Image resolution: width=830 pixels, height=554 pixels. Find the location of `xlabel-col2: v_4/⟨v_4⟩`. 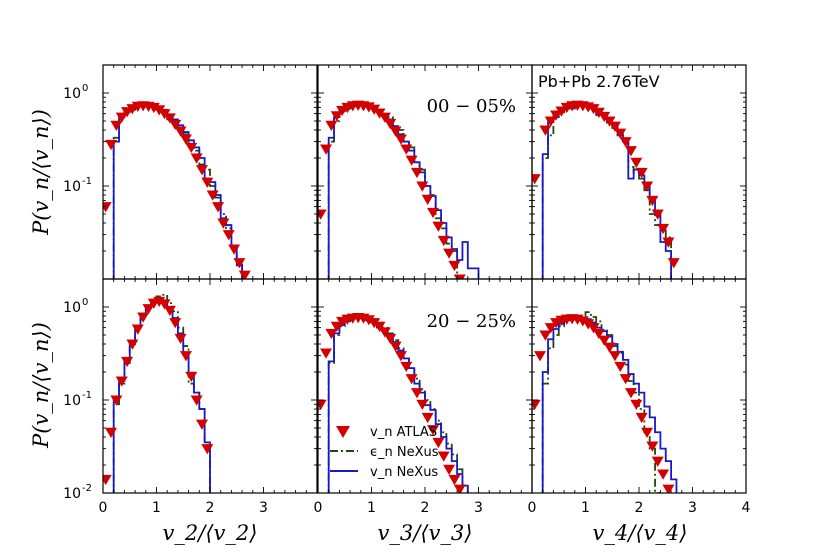

xlabel-col2: v_4/⟨v_4⟩ is located at coordinates (640, 533).